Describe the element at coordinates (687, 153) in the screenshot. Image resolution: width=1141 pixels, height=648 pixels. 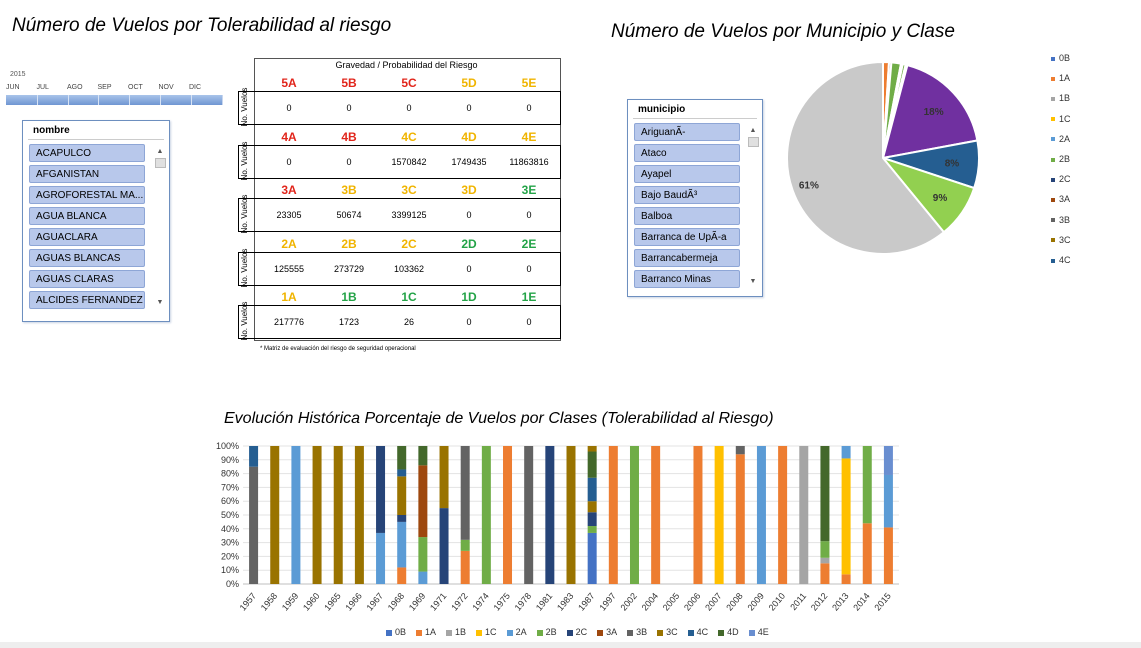
I see `slicer-municipio-item: Ataco` at that location.